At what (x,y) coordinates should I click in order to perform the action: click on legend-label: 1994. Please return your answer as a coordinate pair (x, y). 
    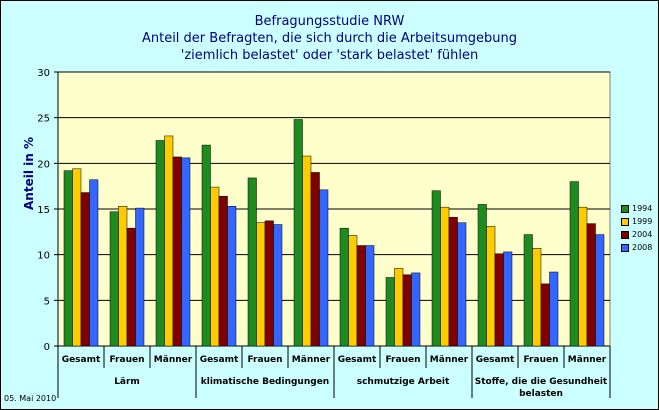
    Looking at the image, I should click on (642, 208).